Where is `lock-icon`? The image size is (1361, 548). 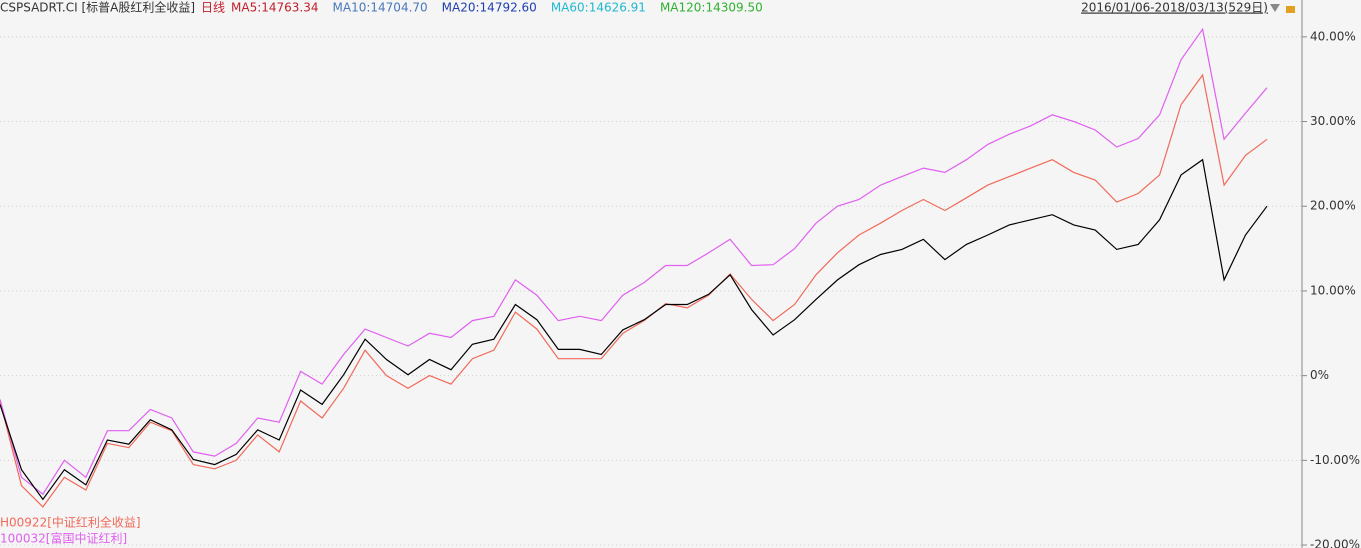
lock-icon is located at coordinates (1290, 9).